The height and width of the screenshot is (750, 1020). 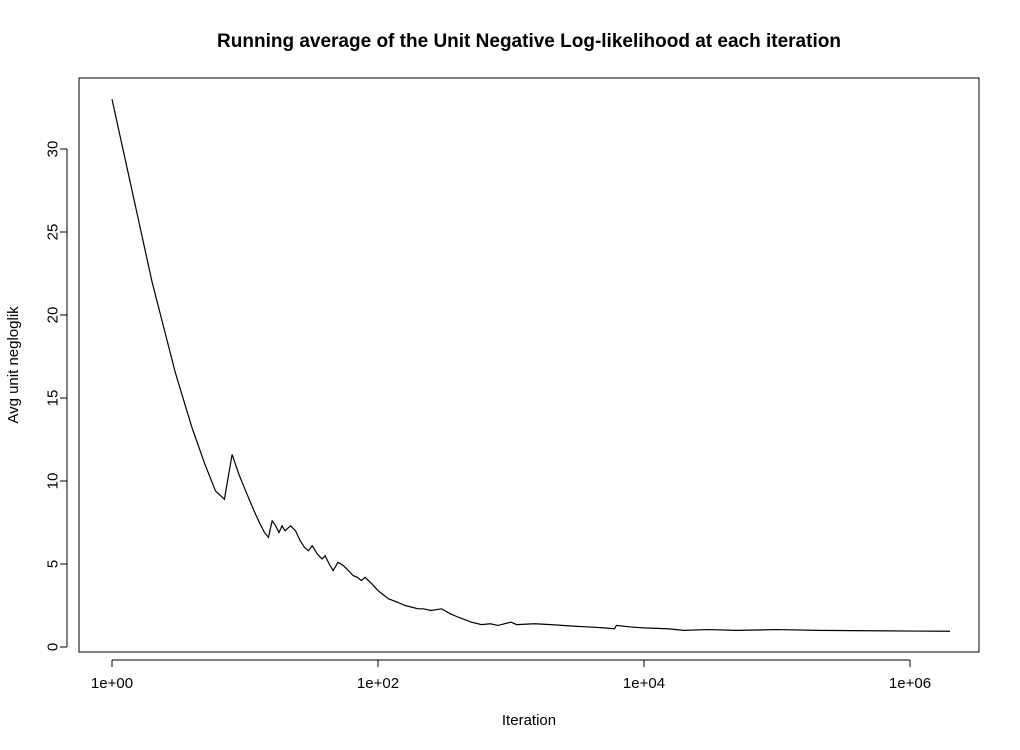 What do you see at coordinates (53, 232) in the screenshot?
I see `y-tick-label-5: 25` at bounding box center [53, 232].